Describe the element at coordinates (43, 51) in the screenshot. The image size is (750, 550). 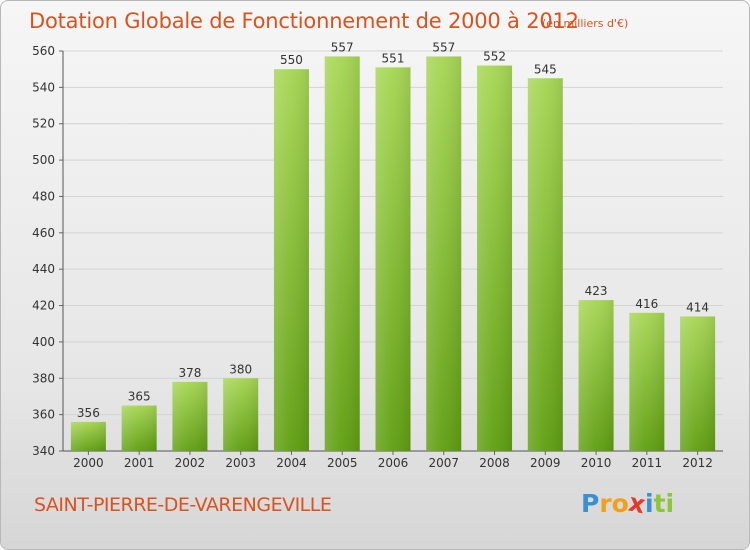
I see `y-tick-label: 560` at that location.